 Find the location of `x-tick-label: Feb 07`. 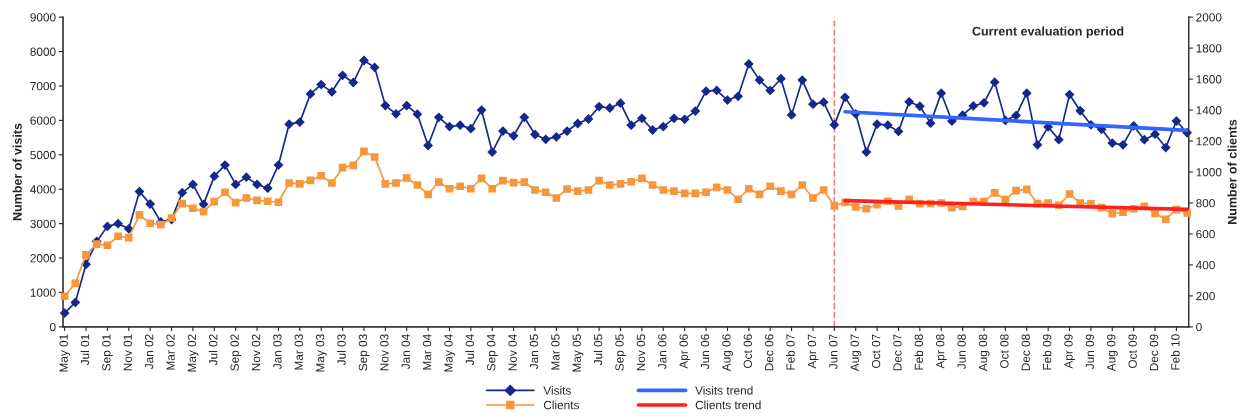

x-tick-label: Feb 07 is located at coordinates (790, 352).